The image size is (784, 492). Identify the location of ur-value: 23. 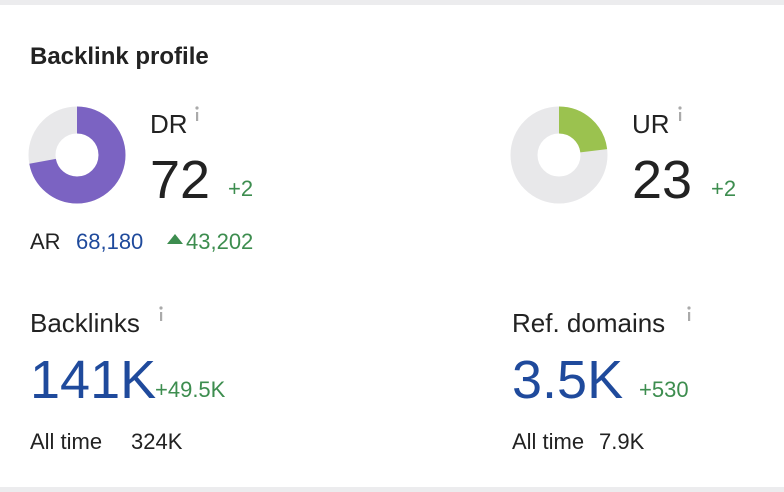
(662, 180).